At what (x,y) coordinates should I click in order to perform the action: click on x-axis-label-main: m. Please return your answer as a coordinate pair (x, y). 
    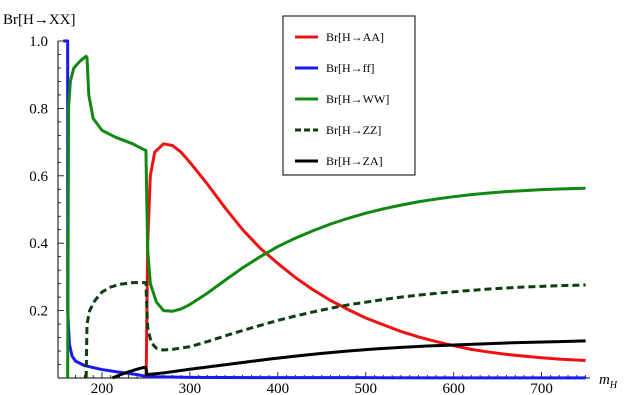
    Looking at the image, I should click on (604, 380).